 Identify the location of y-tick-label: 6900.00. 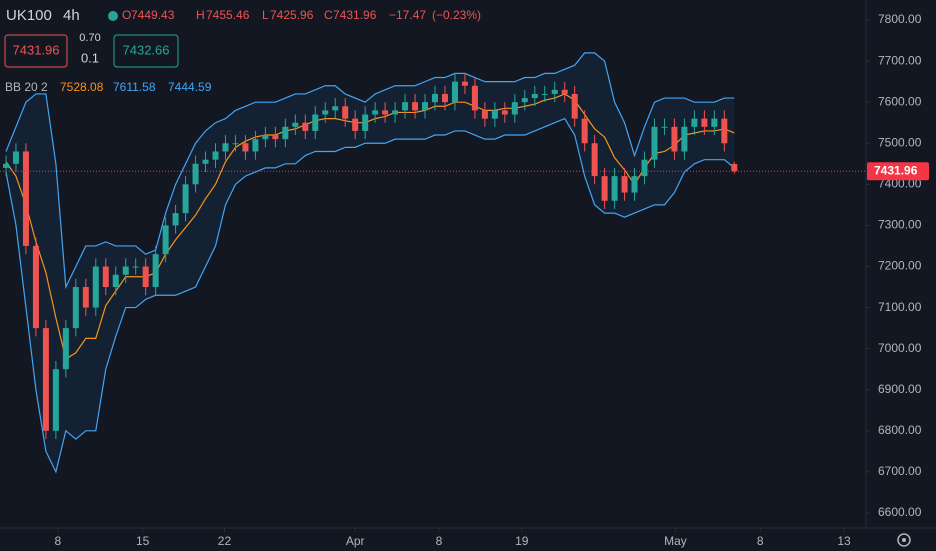
(900, 389).